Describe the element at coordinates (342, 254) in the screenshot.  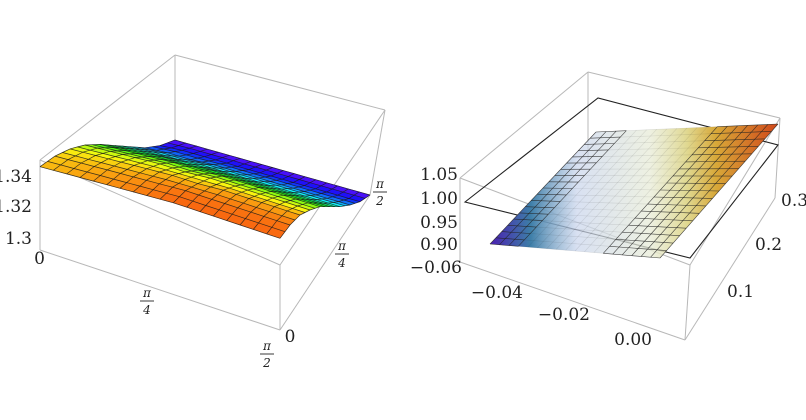
I see `y-tick-label-fraction: π 4` at that location.